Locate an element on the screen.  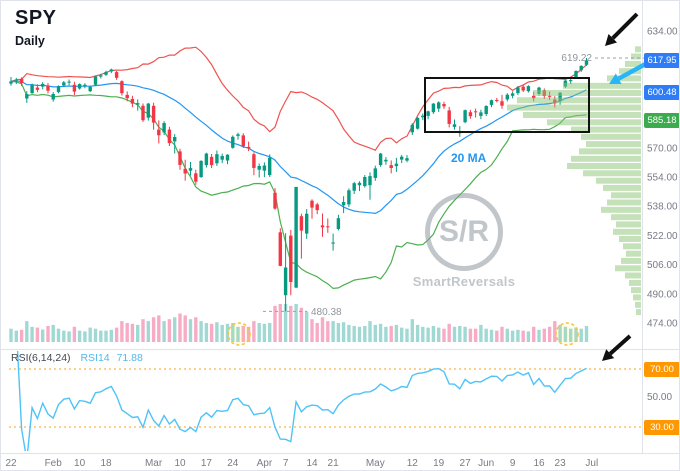
rsi-indicator-title: RSI(6,14,24) RSI14 71.88 is located at coordinates (77, 358).